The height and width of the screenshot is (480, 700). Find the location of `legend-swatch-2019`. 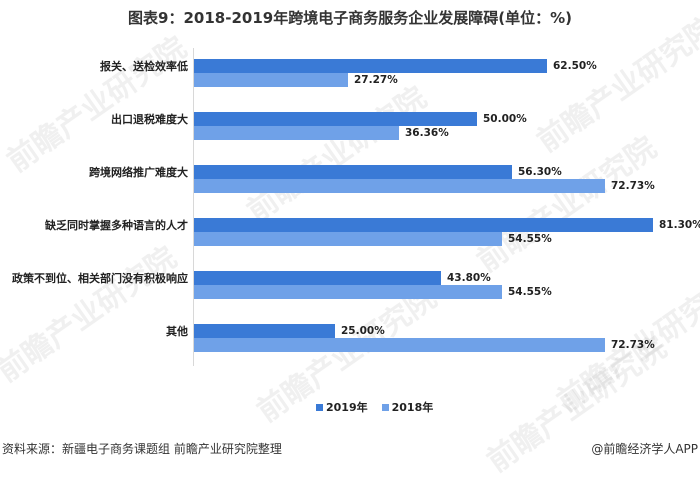

legend-swatch-2019 is located at coordinates (319, 407).